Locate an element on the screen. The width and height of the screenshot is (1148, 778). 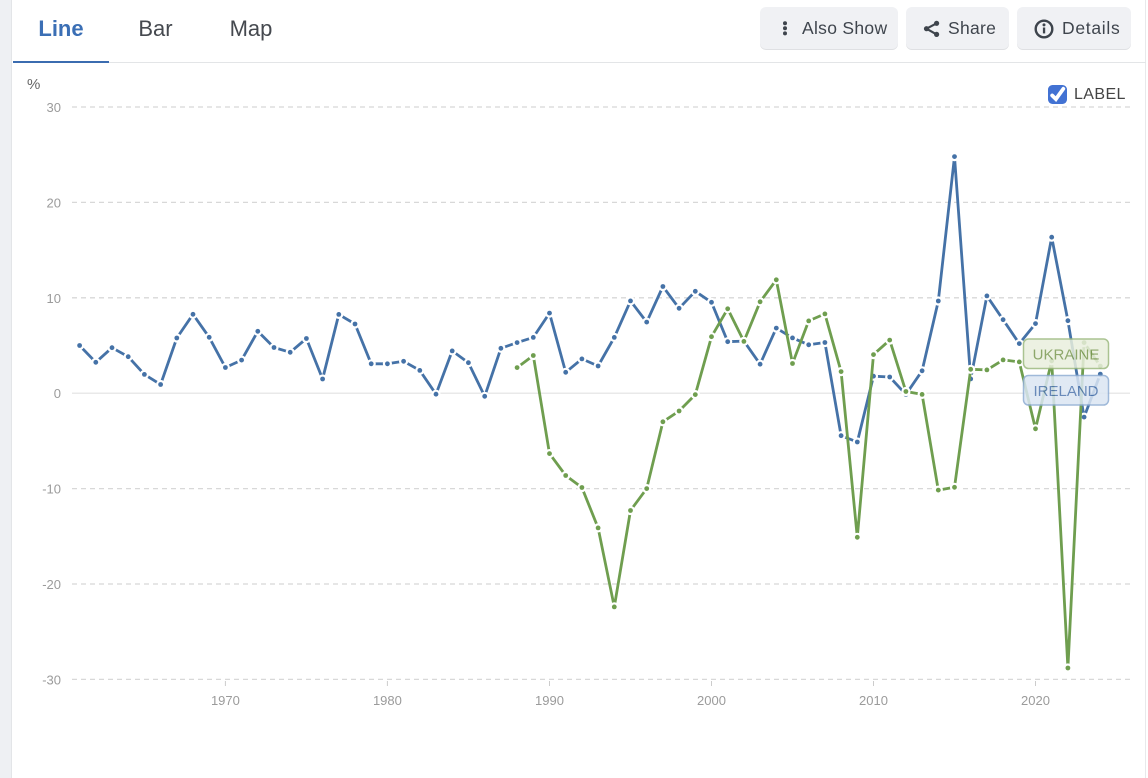
svg-text: IRELAND is located at coordinates (1065, 391).